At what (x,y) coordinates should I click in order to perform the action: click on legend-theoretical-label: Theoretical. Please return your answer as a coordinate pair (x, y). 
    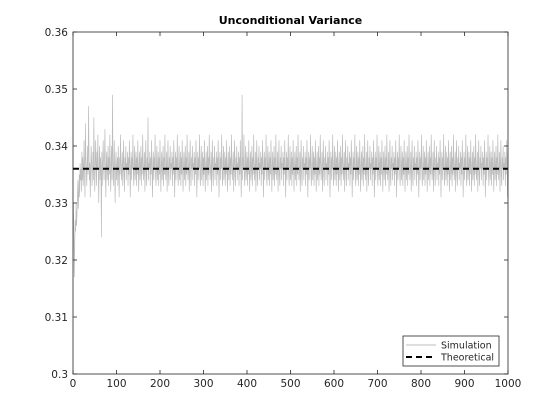
    Looking at the image, I should click on (467, 358).